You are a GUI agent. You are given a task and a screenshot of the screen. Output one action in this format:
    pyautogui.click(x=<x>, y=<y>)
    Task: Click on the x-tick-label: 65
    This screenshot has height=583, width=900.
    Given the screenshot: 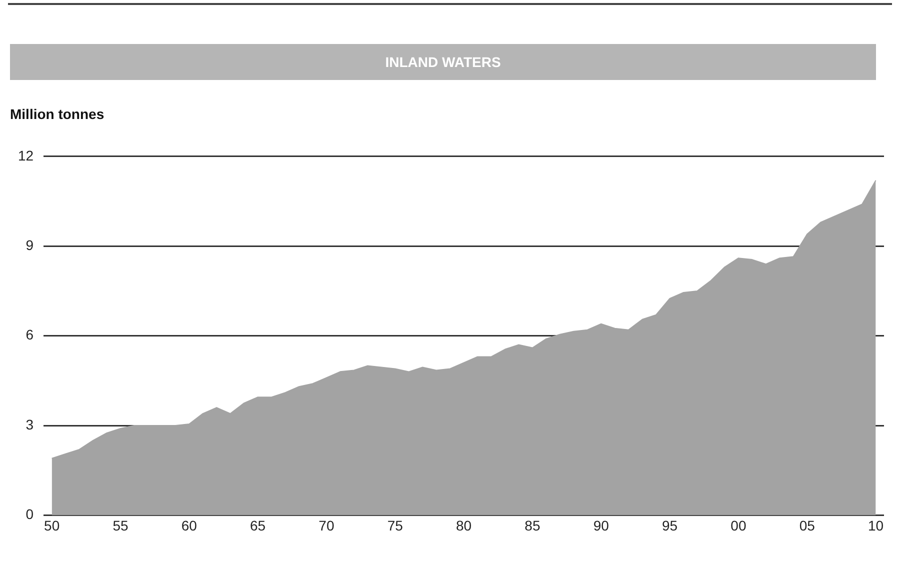 What is the action you would take?
    pyautogui.click(x=258, y=525)
    